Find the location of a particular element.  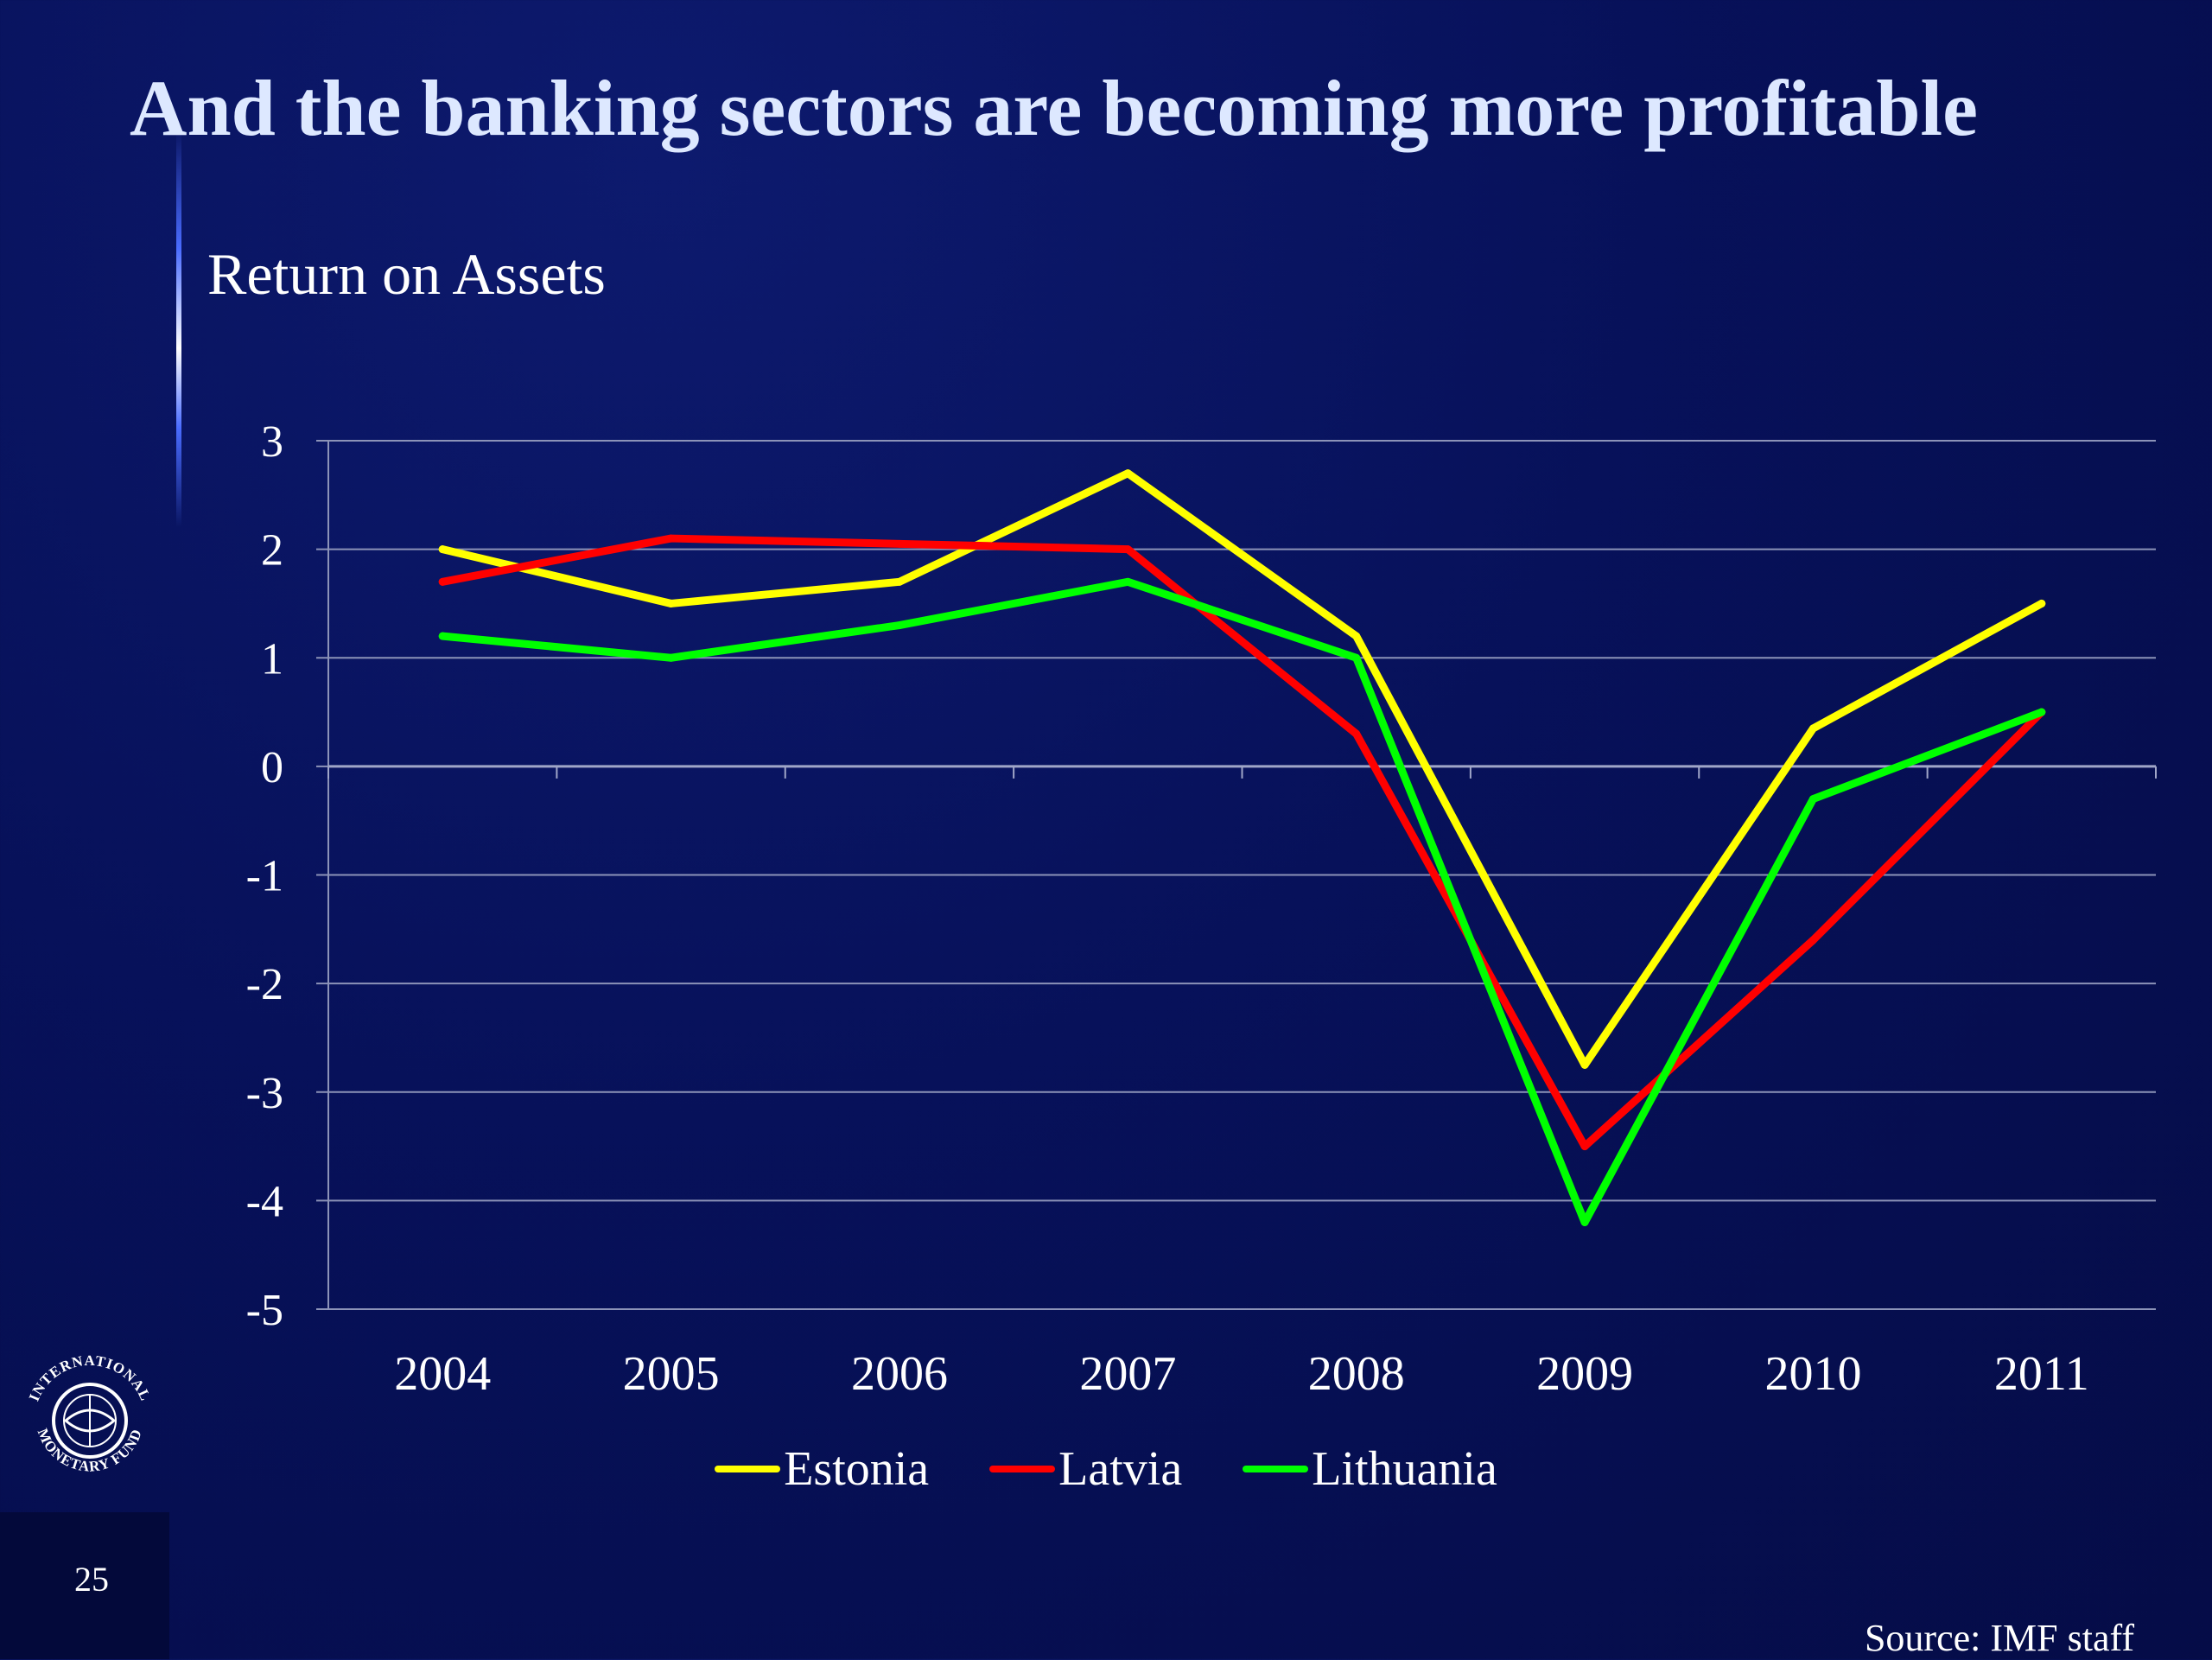

page-number: 25 is located at coordinates (91, 1579).